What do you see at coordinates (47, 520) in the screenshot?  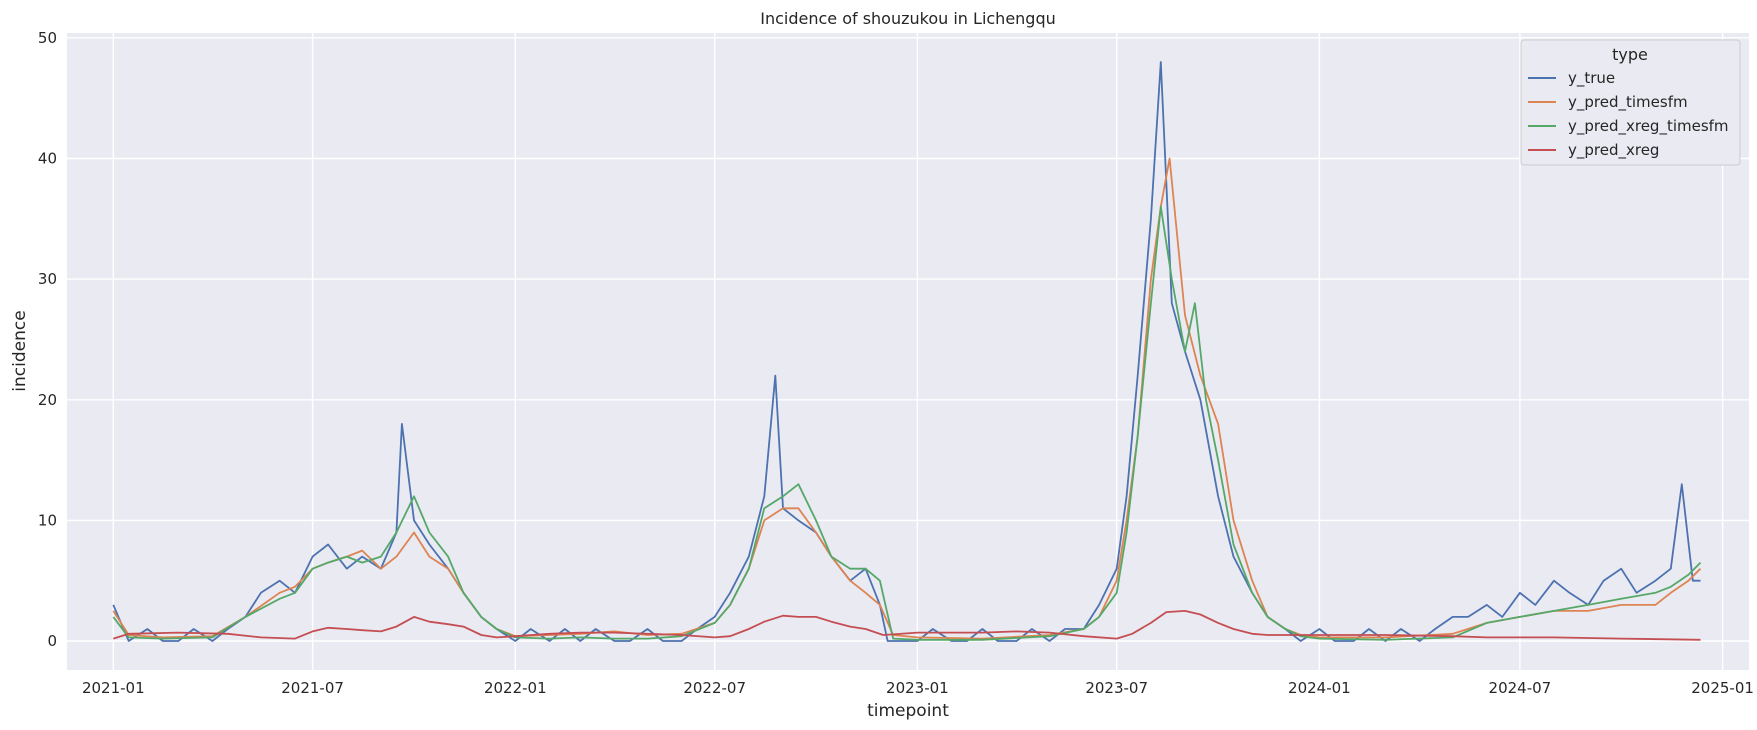 I see `y-tick-label: 10` at bounding box center [47, 520].